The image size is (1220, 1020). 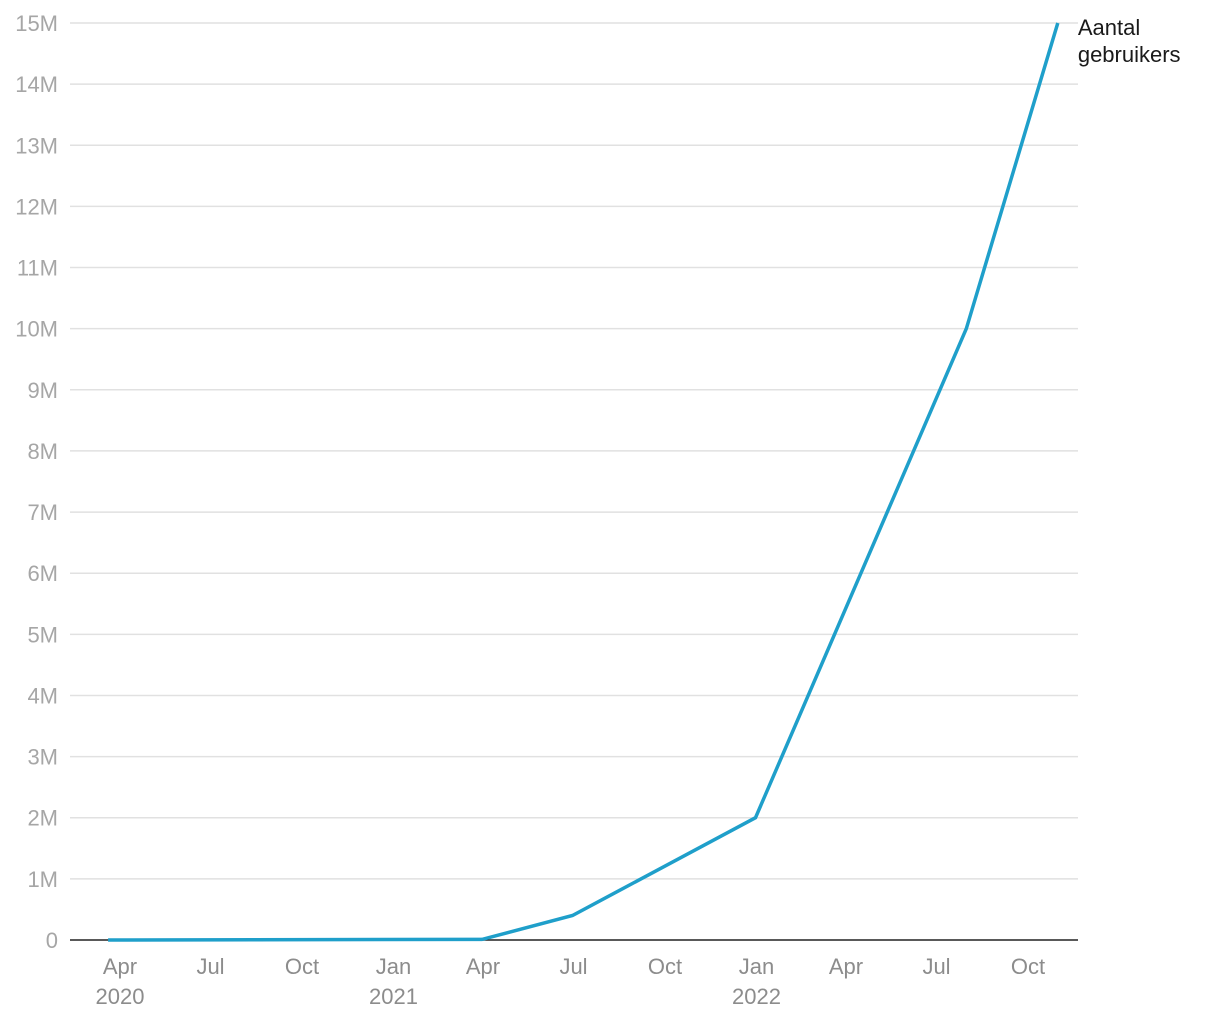 What do you see at coordinates (36, 329) in the screenshot?
I see `y-tick-label: 10M` at bounding box center [36, 329].